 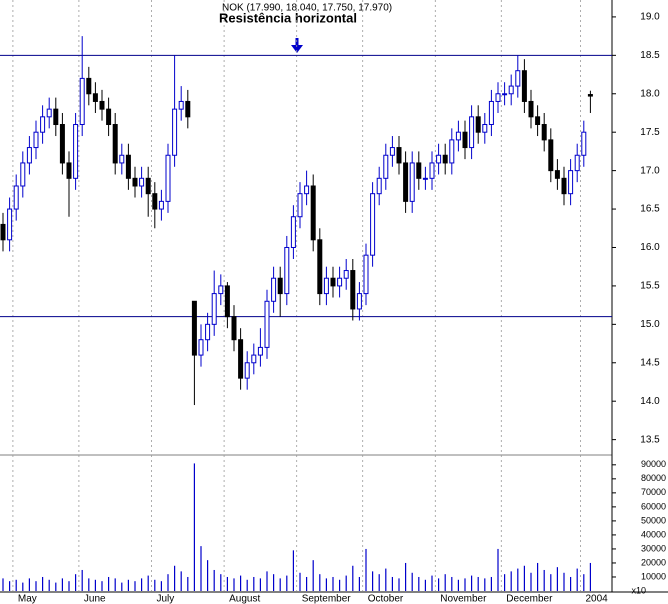 I want to click on y-tick-label: 19.0, so click(x=650, y=17).